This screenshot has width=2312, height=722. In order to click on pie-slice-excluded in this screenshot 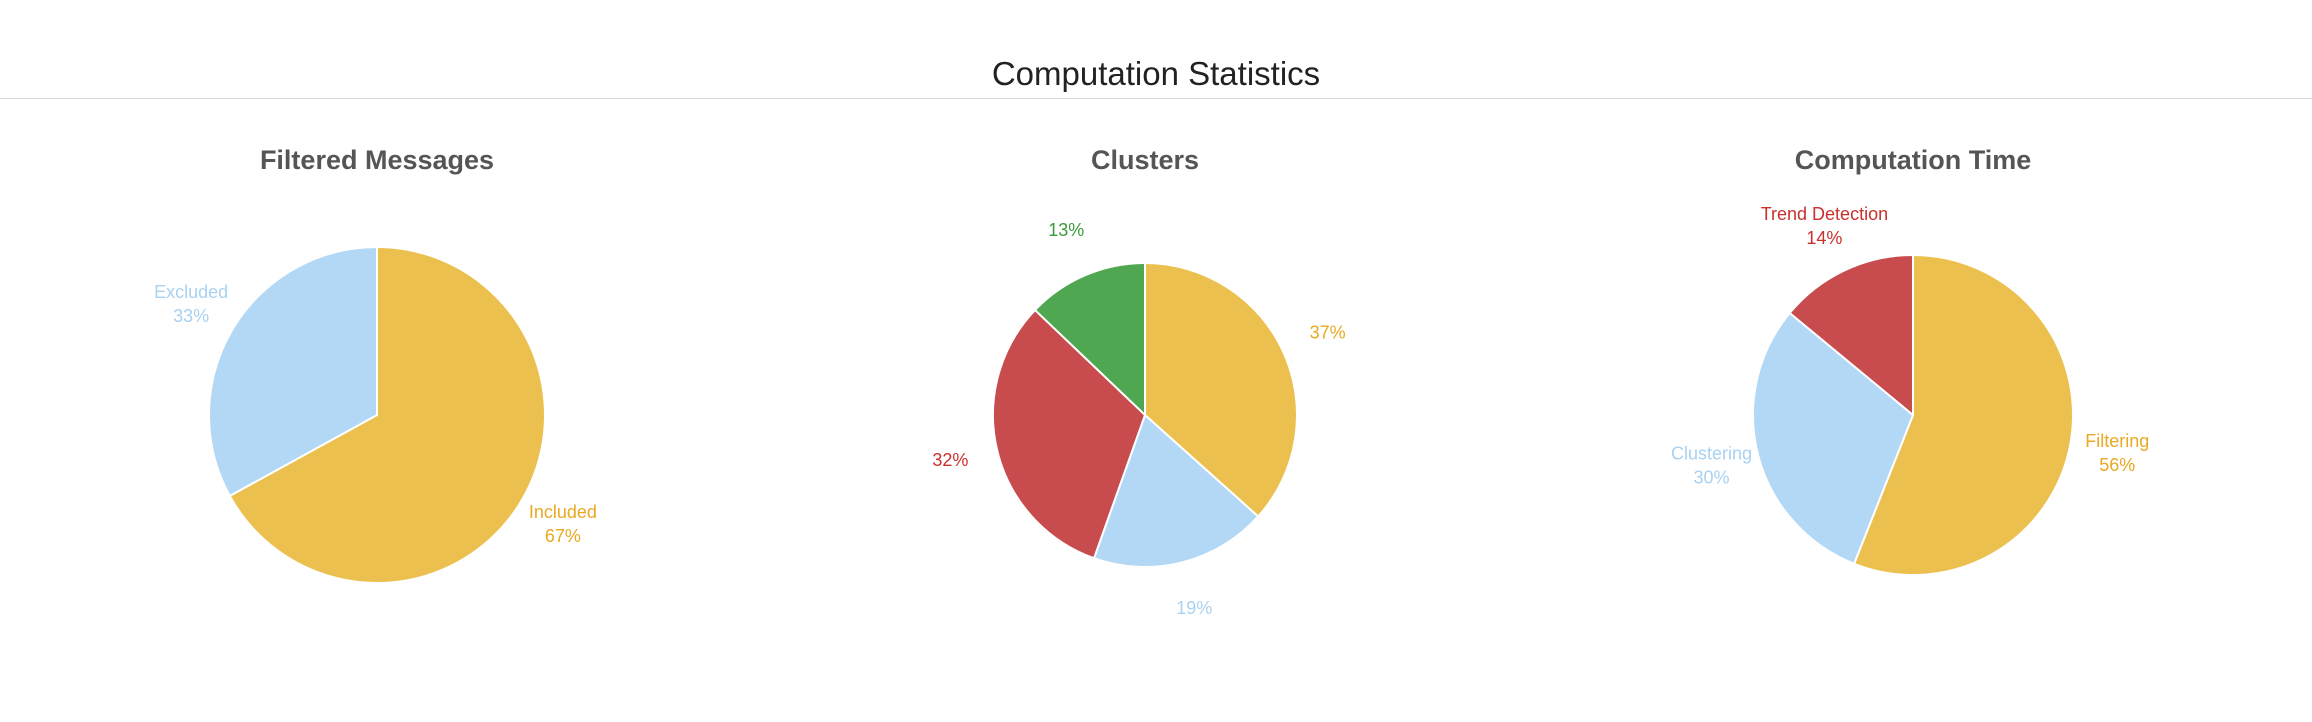, I will do `click(293, 371)`.